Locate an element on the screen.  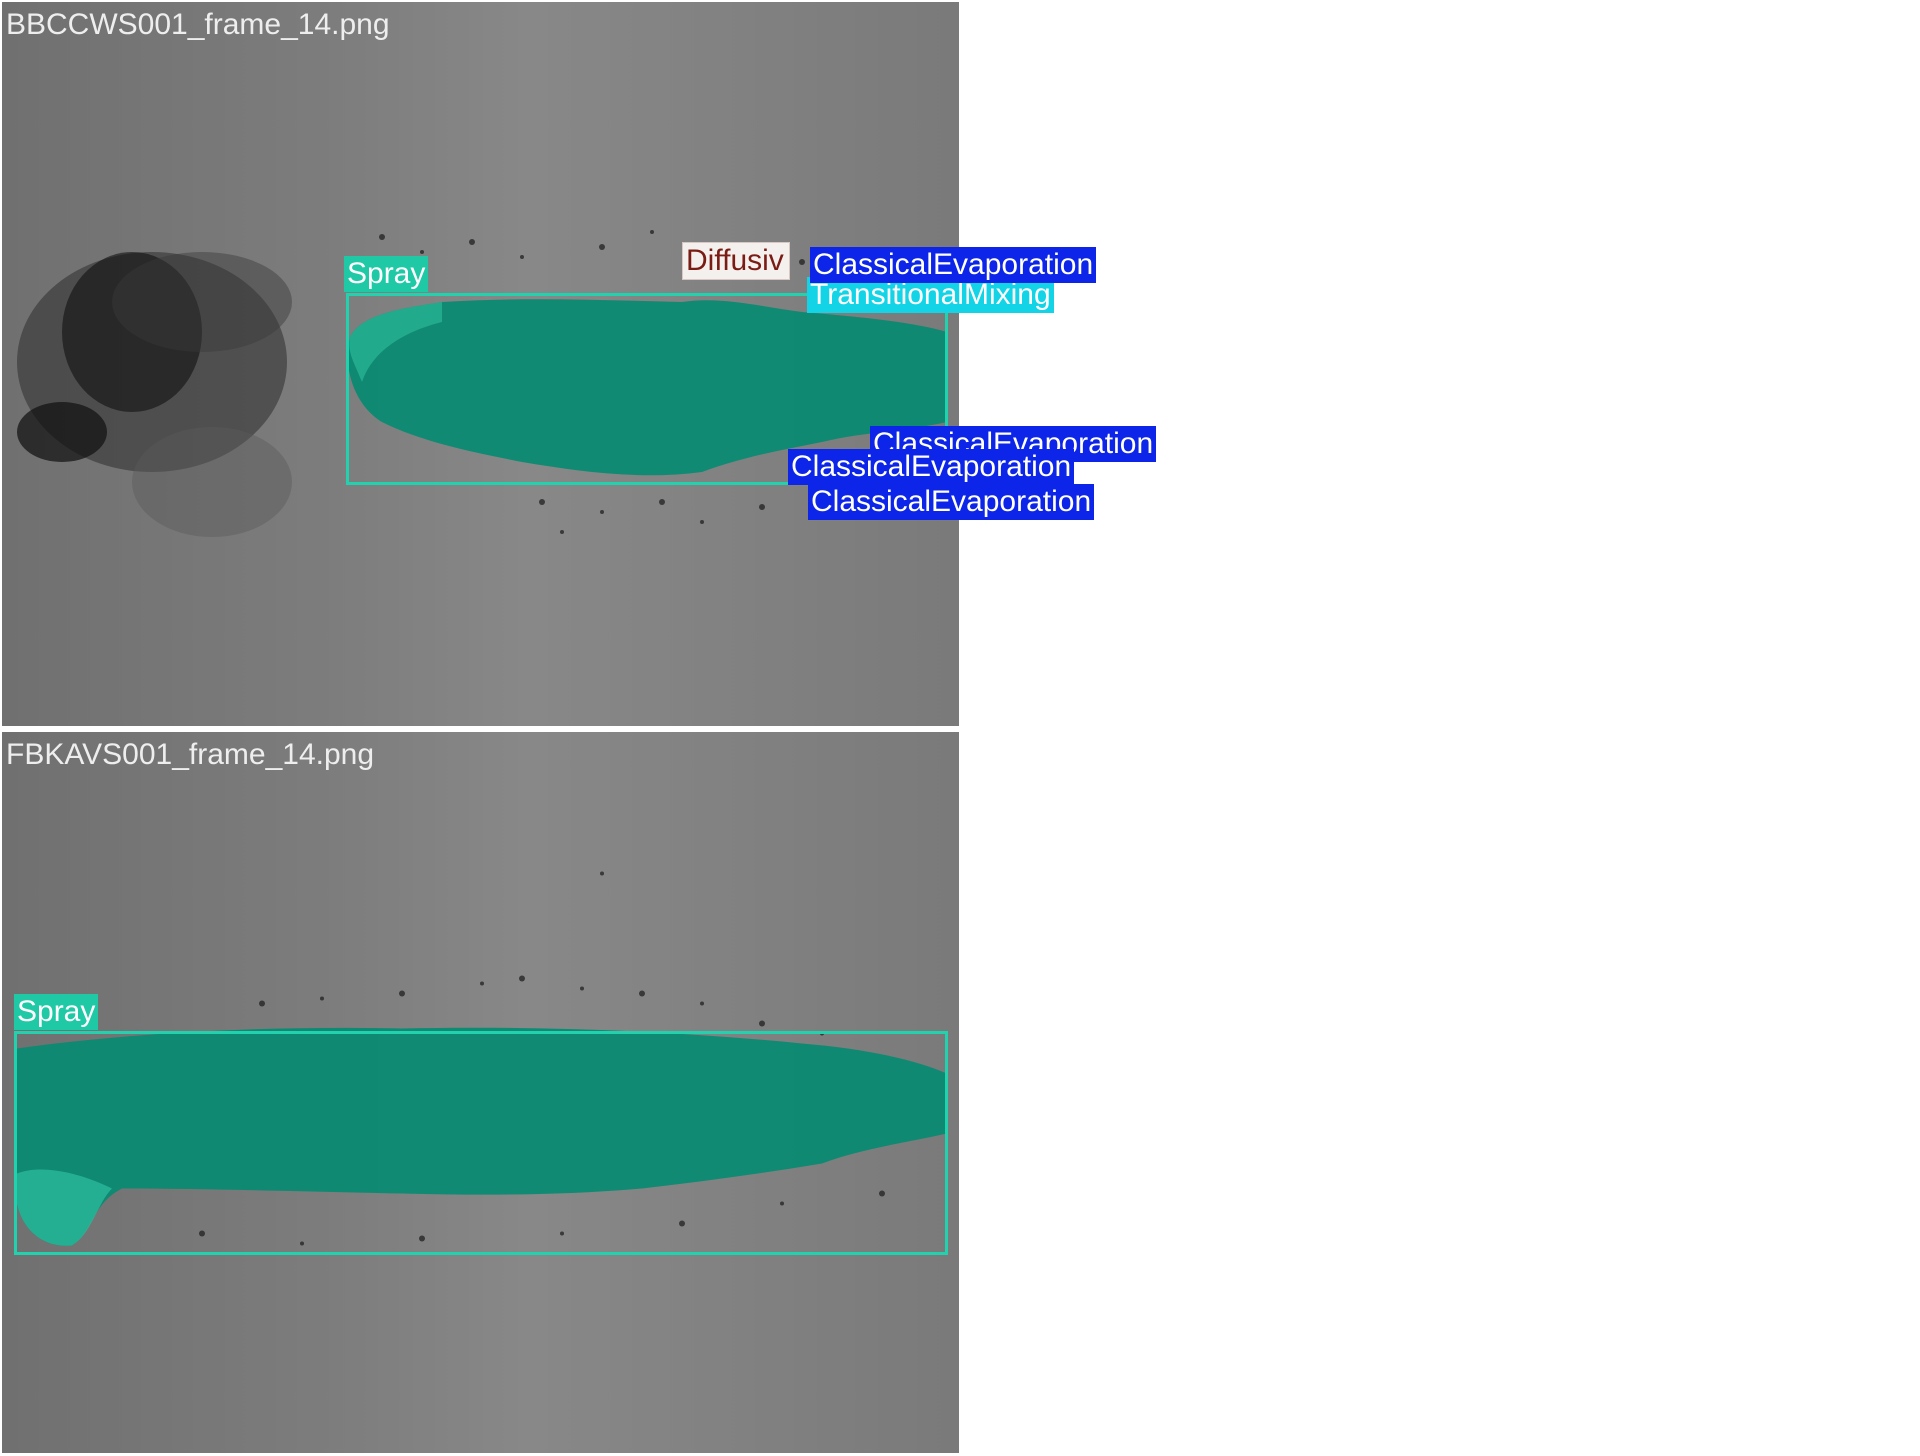
dark-plume-tip is located at coordinates (62, 432).